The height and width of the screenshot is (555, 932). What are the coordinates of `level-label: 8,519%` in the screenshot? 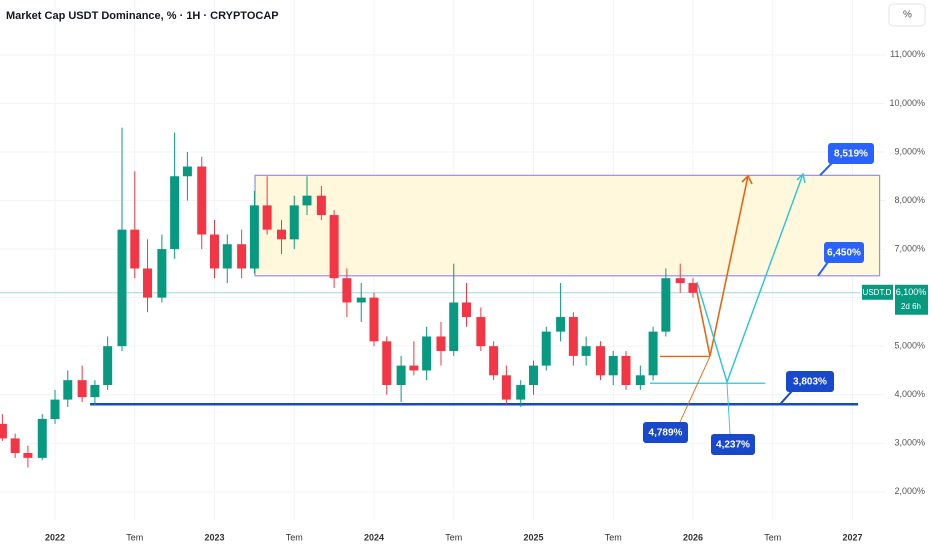 It's located at (851, 154).